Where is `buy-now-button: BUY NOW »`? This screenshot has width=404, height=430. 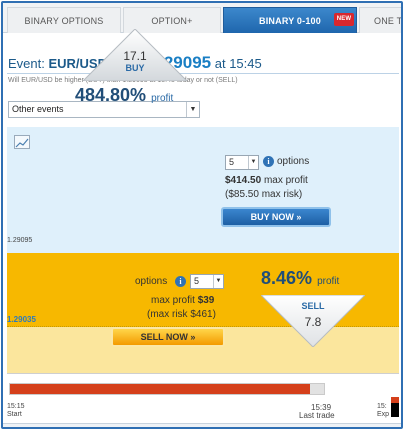
buy-now-button: BUY NOW » is located at coordinates (276, 217).